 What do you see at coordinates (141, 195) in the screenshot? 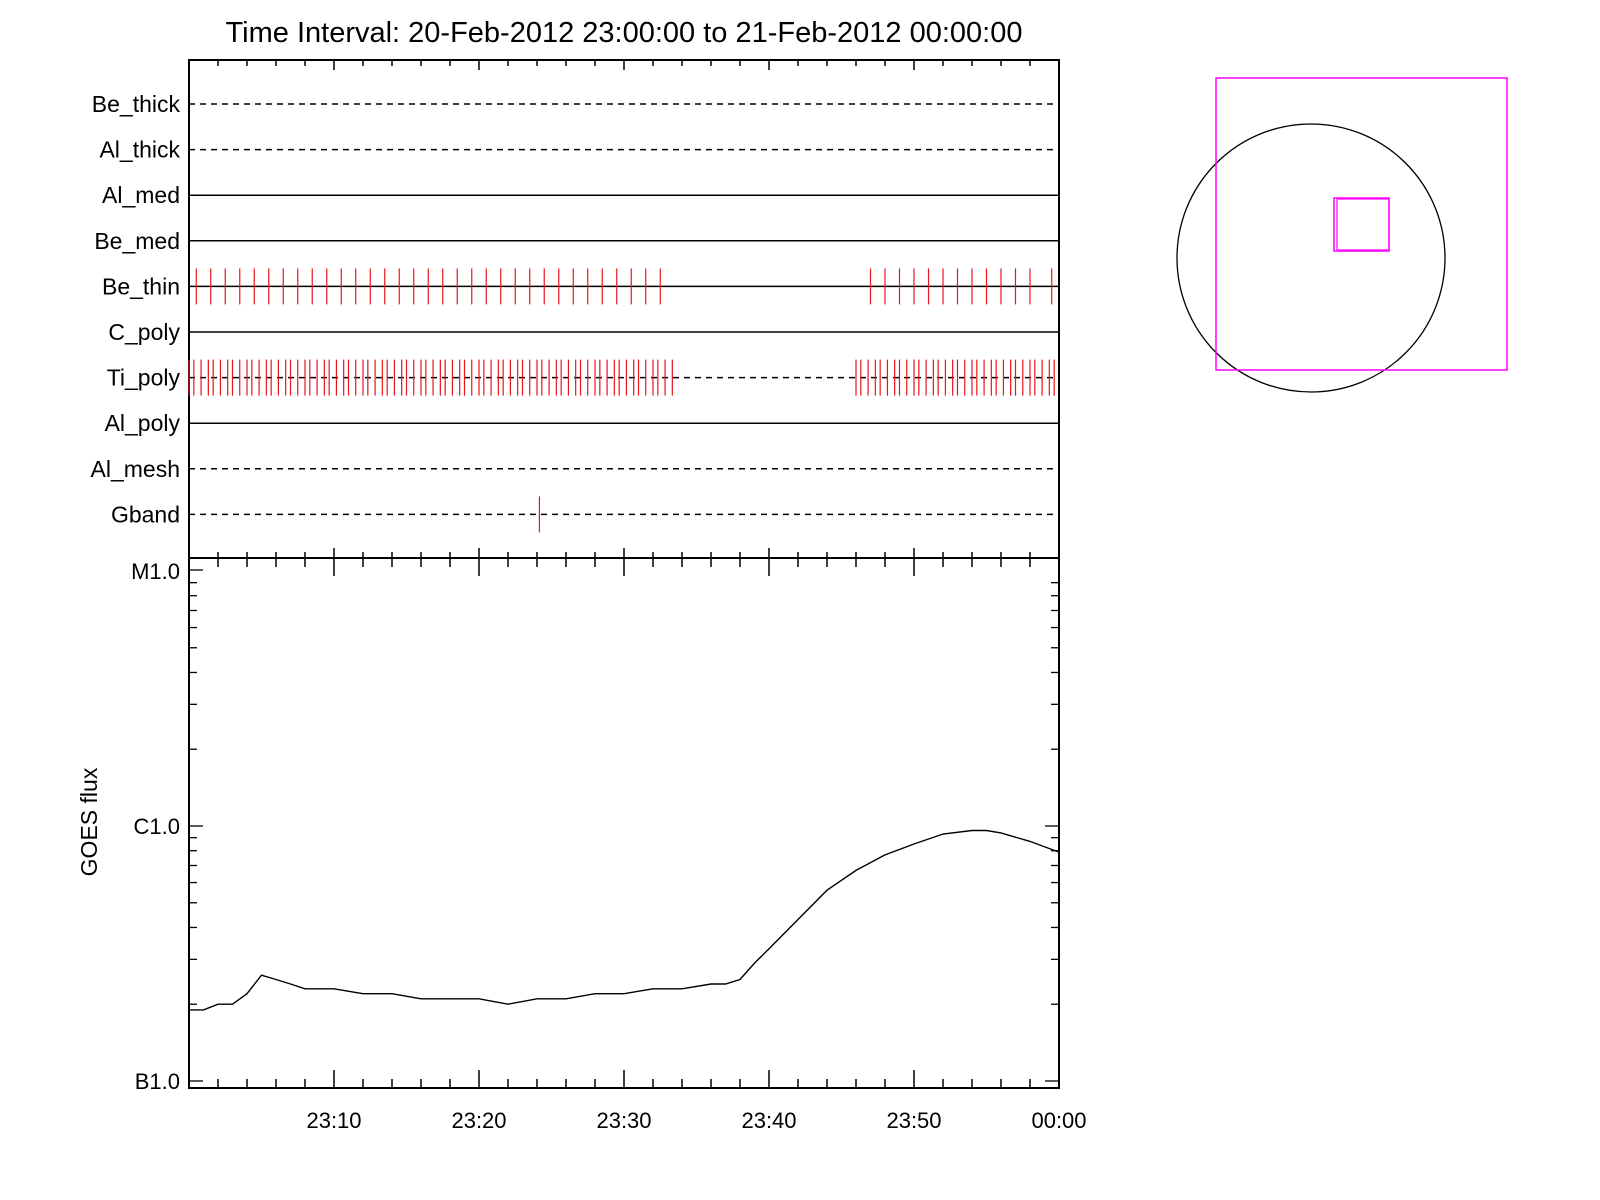
I see `row-label-al-med: Al_med` at bounding box center [141, 195].